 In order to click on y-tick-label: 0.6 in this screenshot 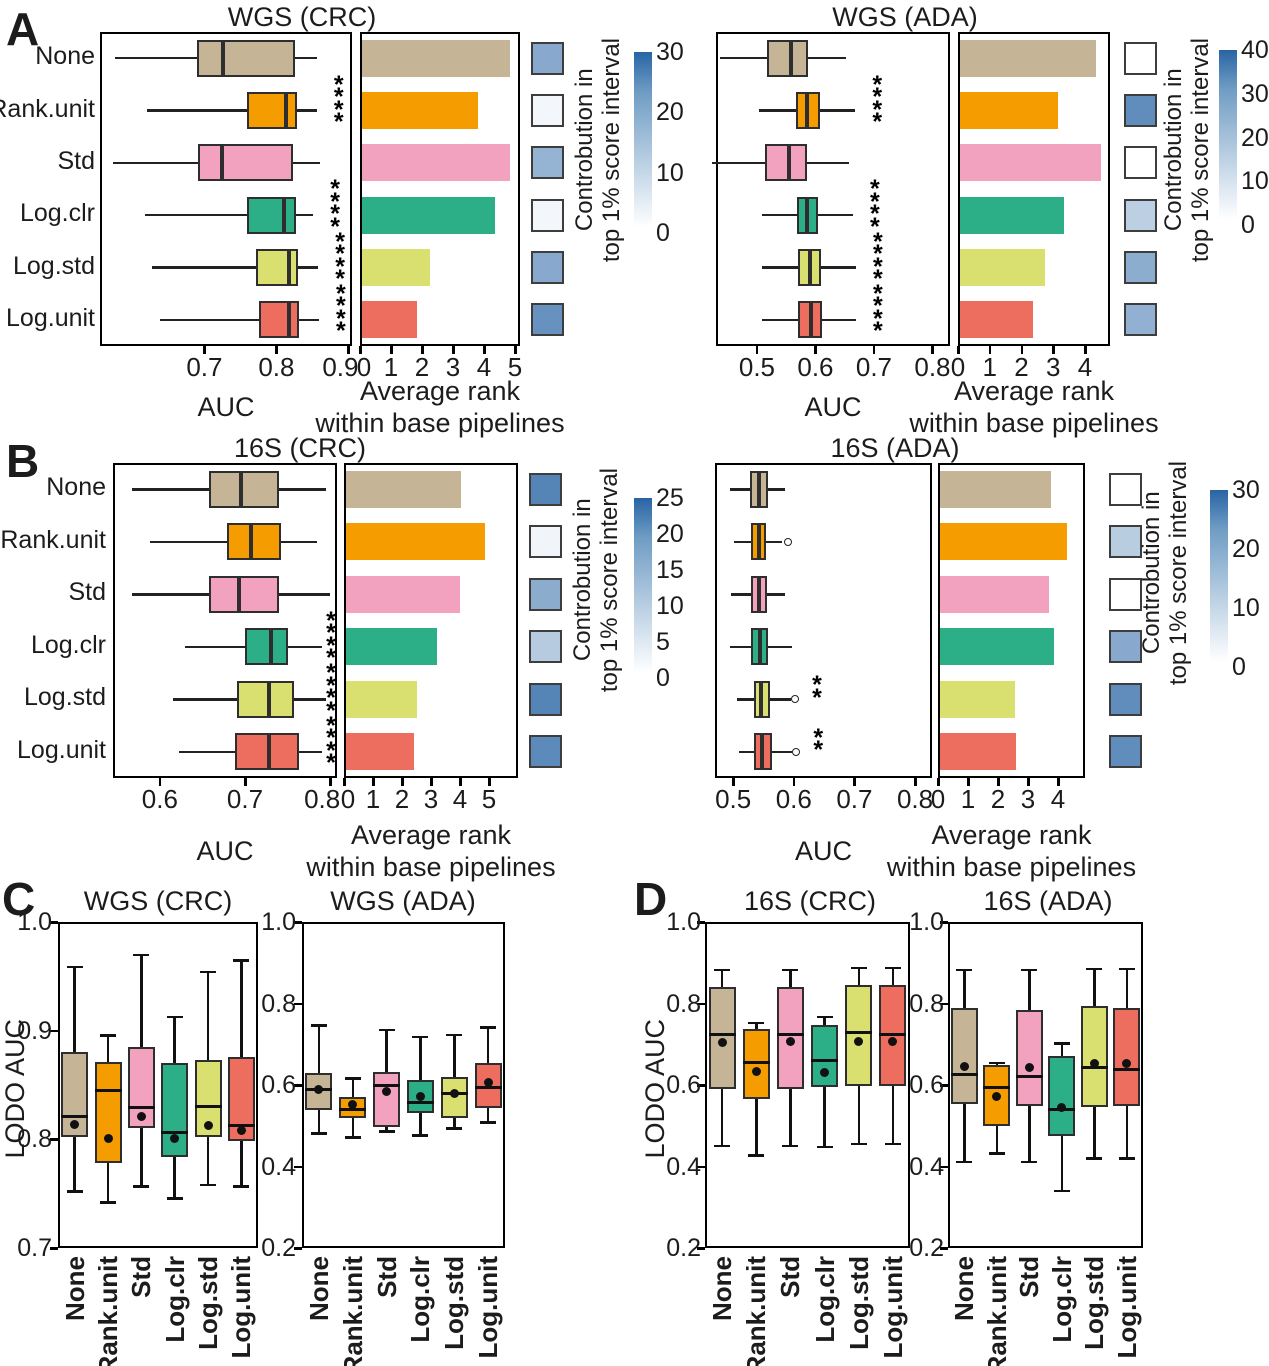, I will do `click(278, 1085)`.